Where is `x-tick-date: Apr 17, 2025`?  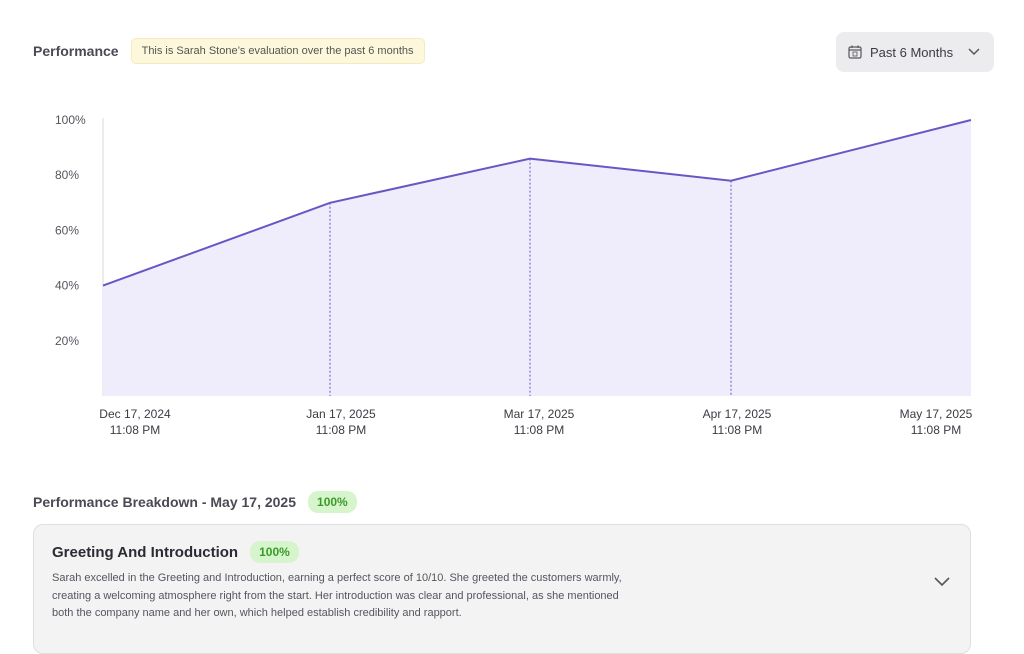
x-tick-date: Apr 17, 2025 is located at coordinates (737, 414).